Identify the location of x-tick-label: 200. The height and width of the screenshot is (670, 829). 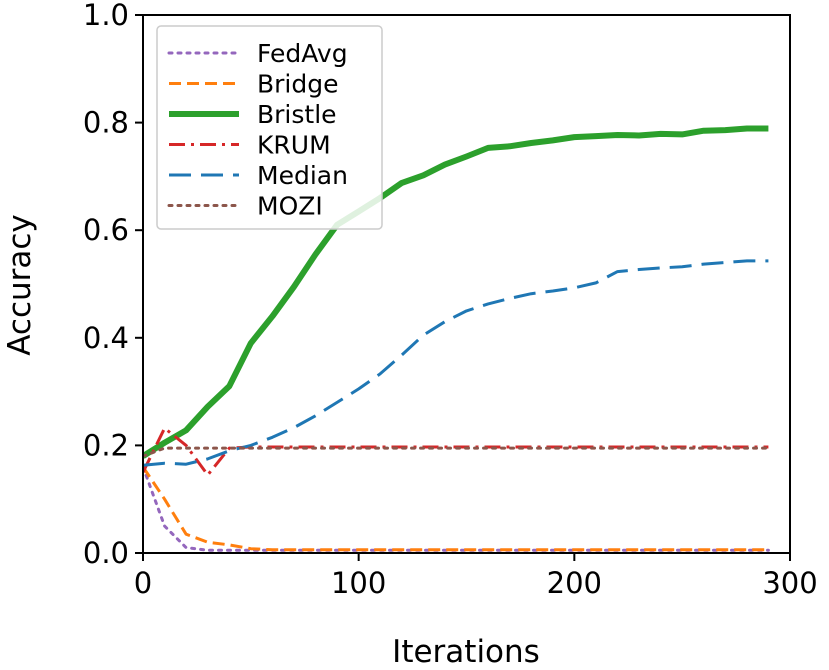
(574, 583).